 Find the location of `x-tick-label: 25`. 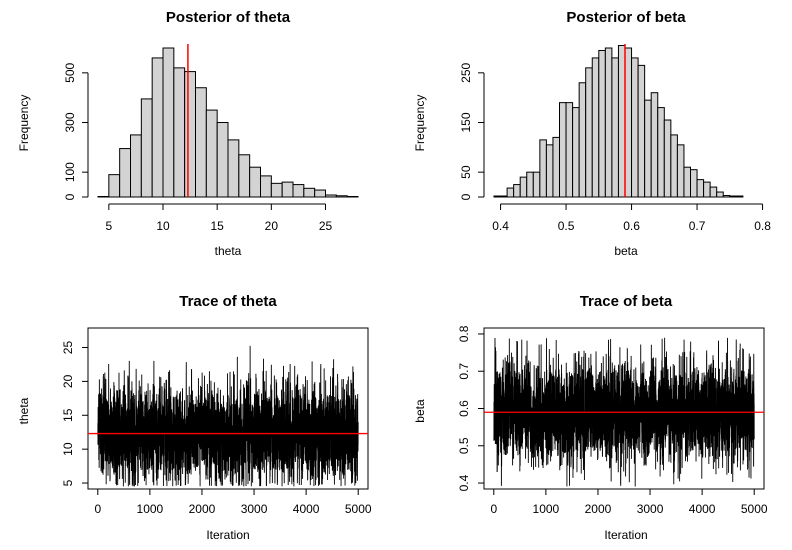

x-tick-label: 25 is located at coordinates (326, 226).